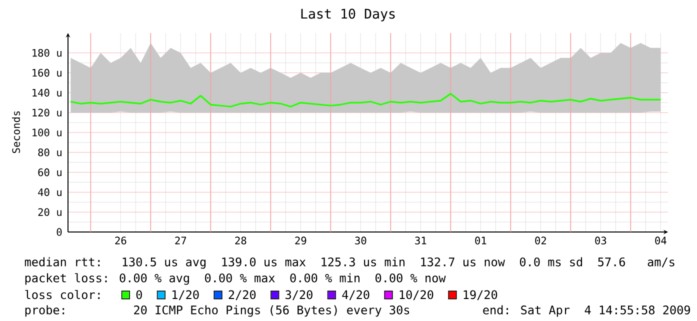  What do you see at coordinates (417, 295) in the screenshot?
I see `legend-label: 10/20` at bounding box center [417, 295].